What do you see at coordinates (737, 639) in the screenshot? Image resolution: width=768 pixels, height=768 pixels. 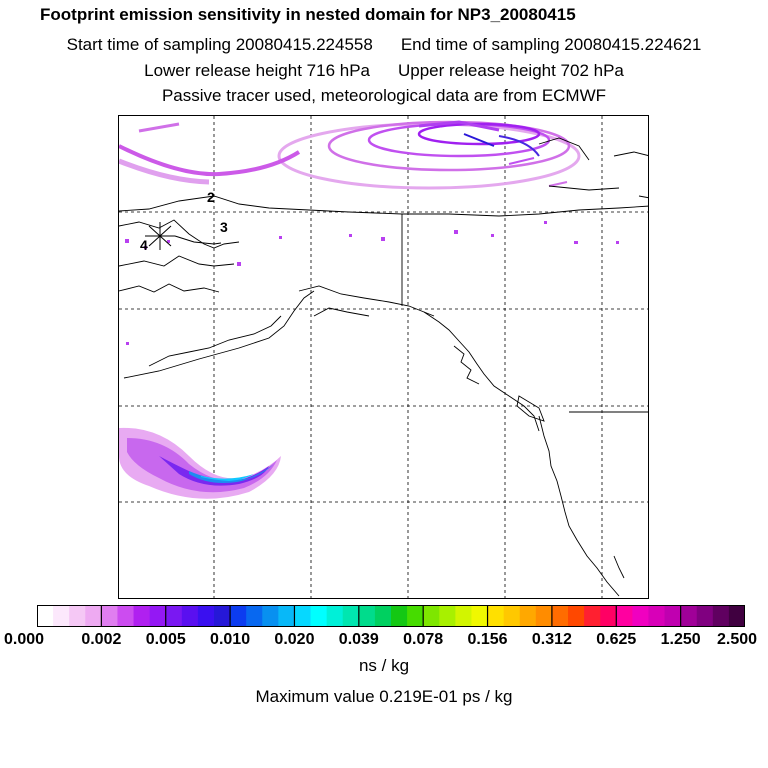 I see `colorbar-label: 2.500` at bounding box center [737, 639].